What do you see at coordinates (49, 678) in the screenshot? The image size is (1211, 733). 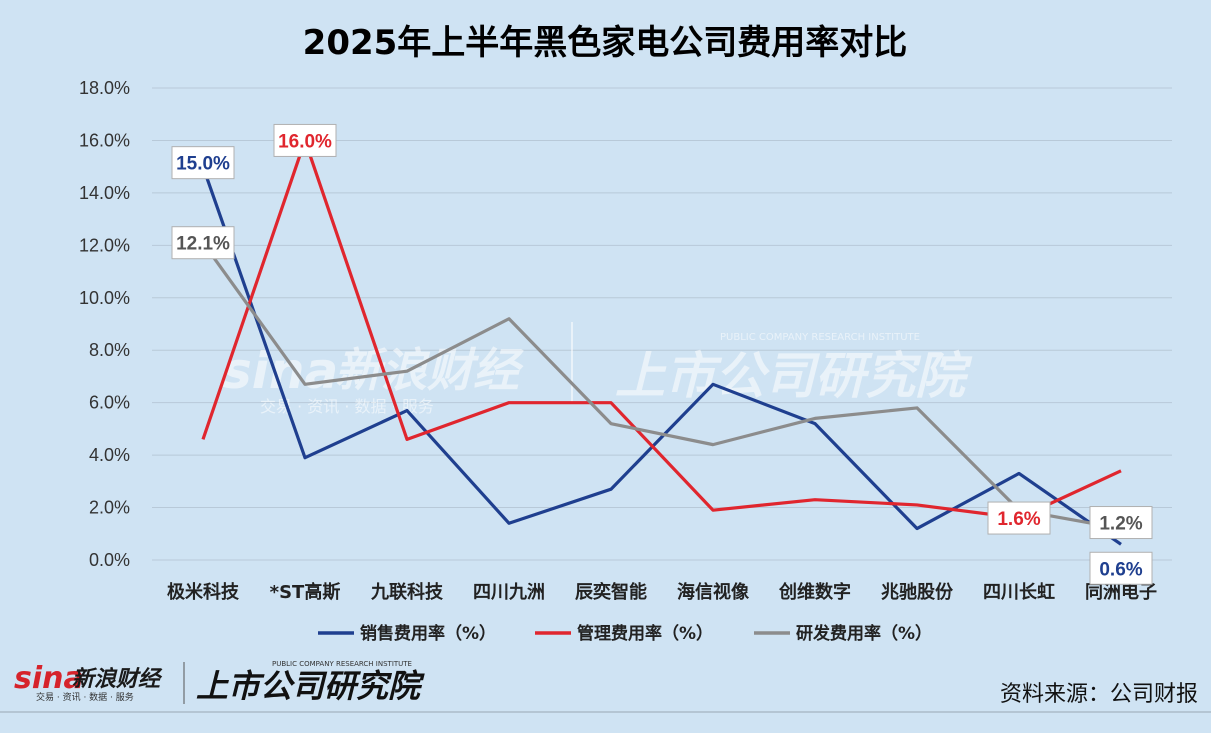 I see `sina-logo: sina` at bounding box center [49, 678].